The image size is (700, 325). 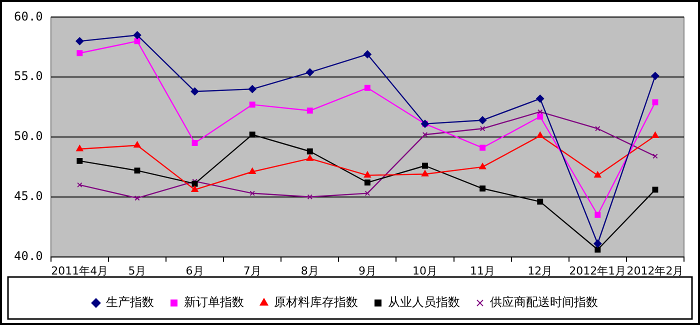 What do you see at coordinates (597, 271) in the screenshot?
I see `x-tick-label: 2012年1月` at bounding box center [597, 271].